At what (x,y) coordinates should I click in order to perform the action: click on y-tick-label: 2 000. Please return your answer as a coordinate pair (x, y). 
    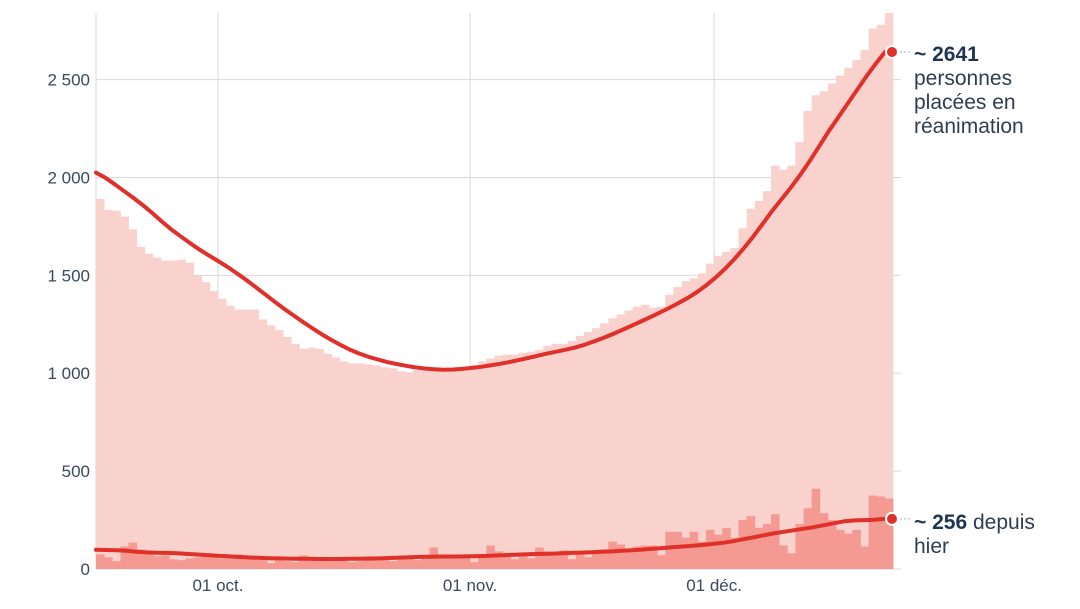
    Looking at the image, I should click on (68, 177).